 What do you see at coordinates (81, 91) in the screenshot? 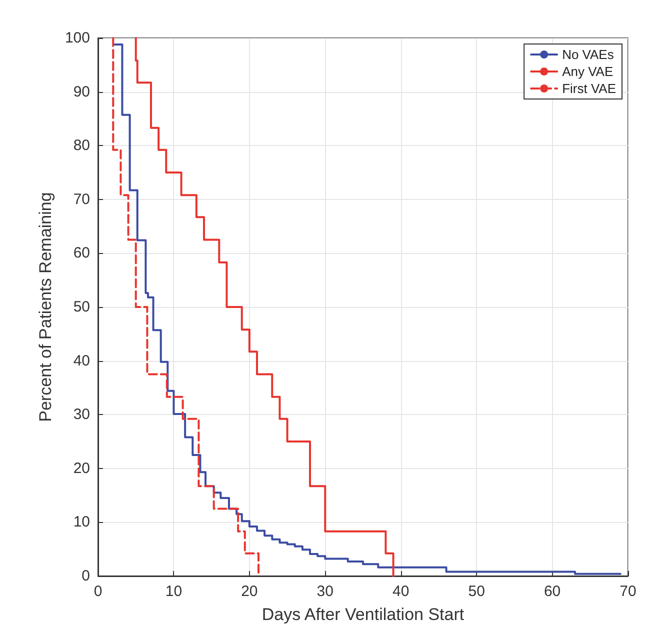
I see `y-tick-label: 90` at bounding box center [81, 91].